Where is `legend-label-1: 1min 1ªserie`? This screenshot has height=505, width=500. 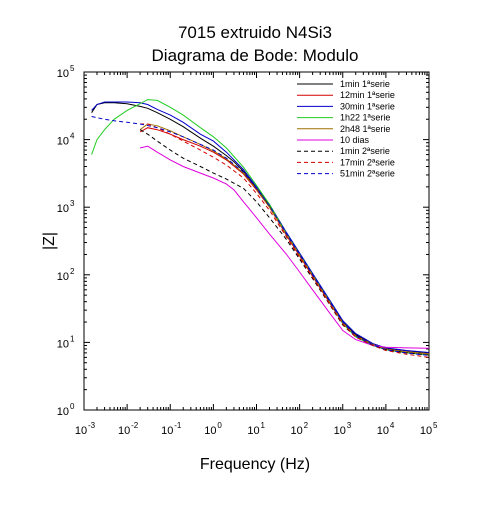
legend-label-1: 1min 1ªserie is located at coordinates (365, 84).